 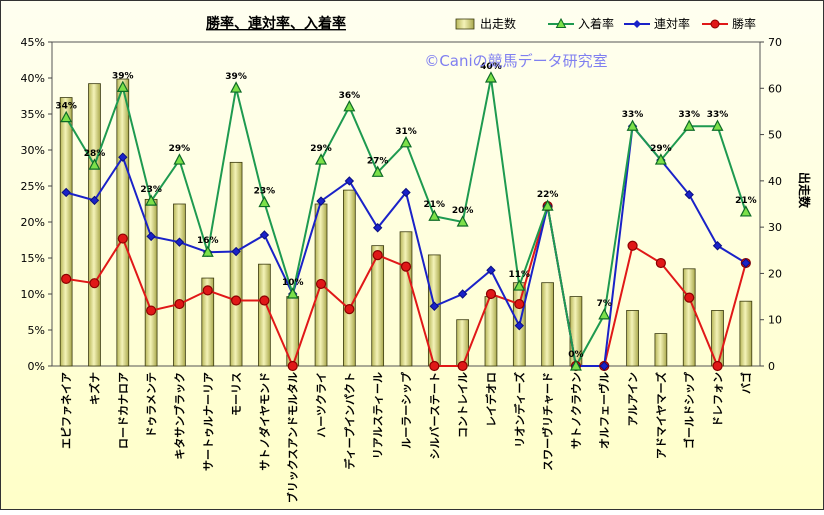 I want to click on x-tick-label: ドゥラメンテ, so click(x=151, y=405).